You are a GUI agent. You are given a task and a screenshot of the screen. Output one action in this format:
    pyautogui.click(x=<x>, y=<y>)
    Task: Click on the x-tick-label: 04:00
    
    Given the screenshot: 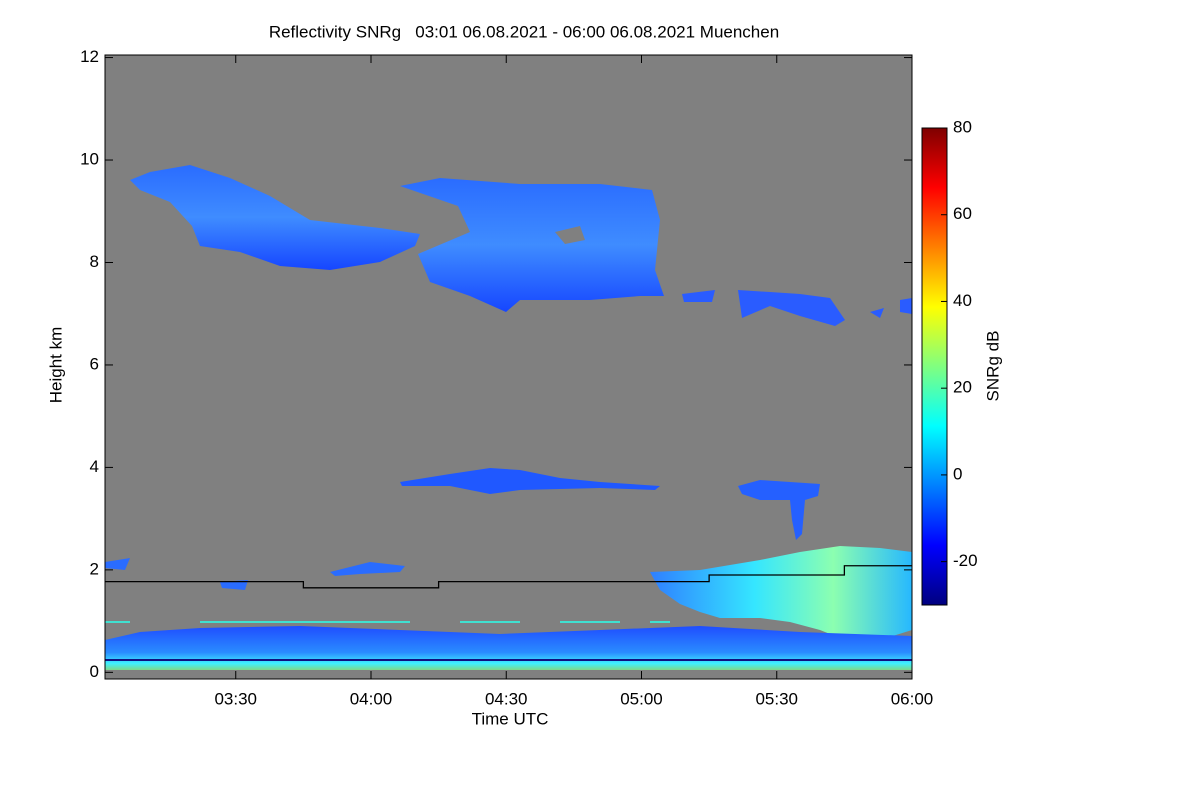 What is the action you would take?
    pyautogui.click(x=371, y=698)
    